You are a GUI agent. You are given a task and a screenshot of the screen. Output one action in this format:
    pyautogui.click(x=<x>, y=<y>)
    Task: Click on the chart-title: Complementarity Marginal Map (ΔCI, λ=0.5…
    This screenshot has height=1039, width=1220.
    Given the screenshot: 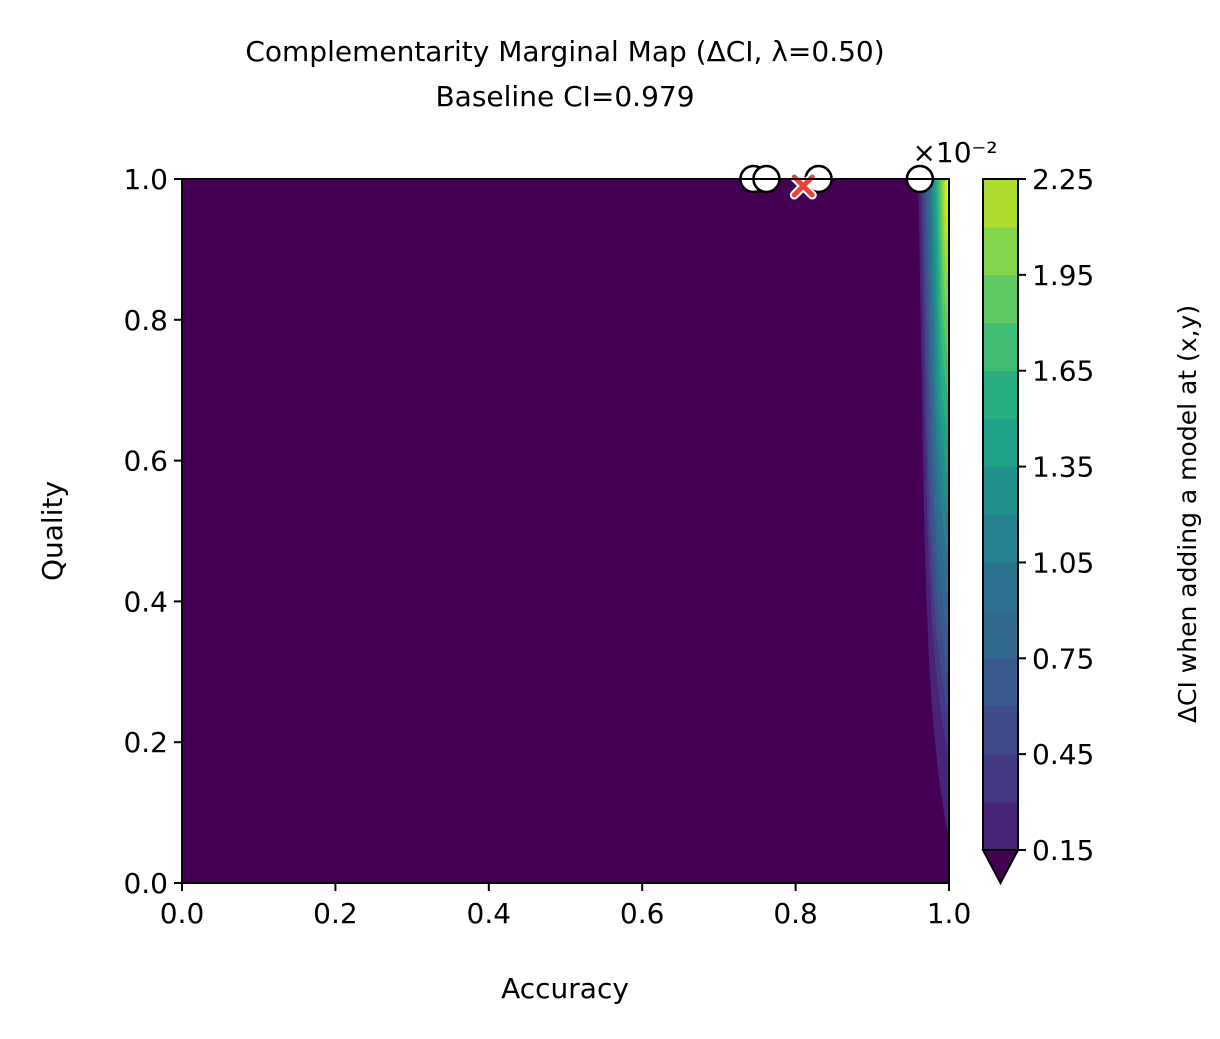 What is the action you would take?
    pyautogui.click(x=564, y=51)
    